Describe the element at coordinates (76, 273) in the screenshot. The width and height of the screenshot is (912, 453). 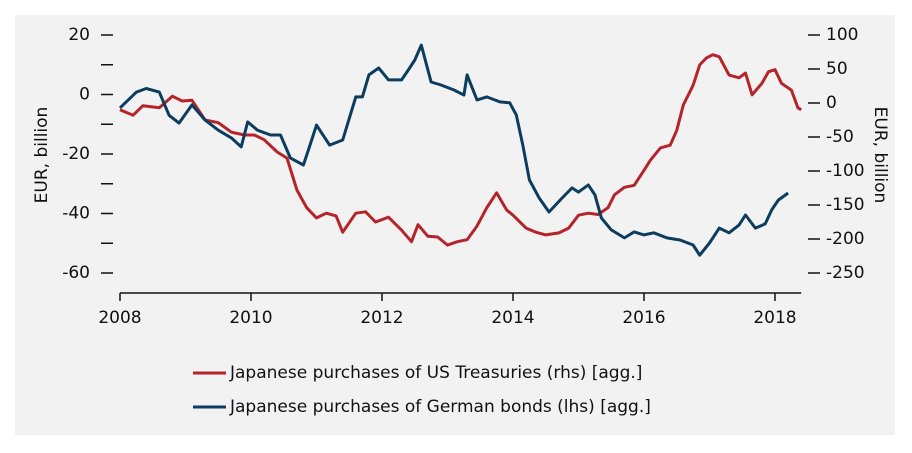
I see `y-tick-label: -60` at that location.